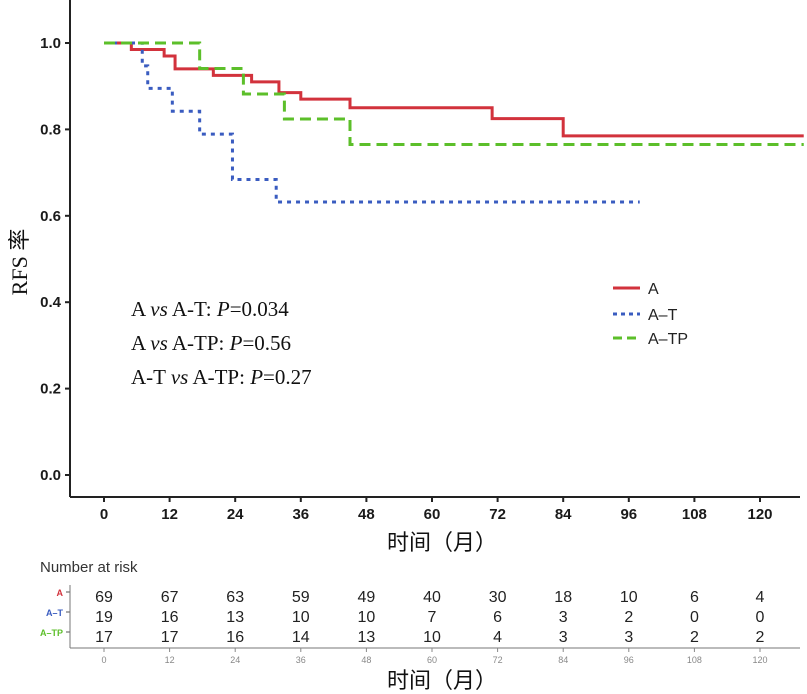 The height and width of the screenshot is (694, 807). Describe the element at coordinates (55, 613) in the screenshot. I see `risk-row-label-2: A–T` at that location.